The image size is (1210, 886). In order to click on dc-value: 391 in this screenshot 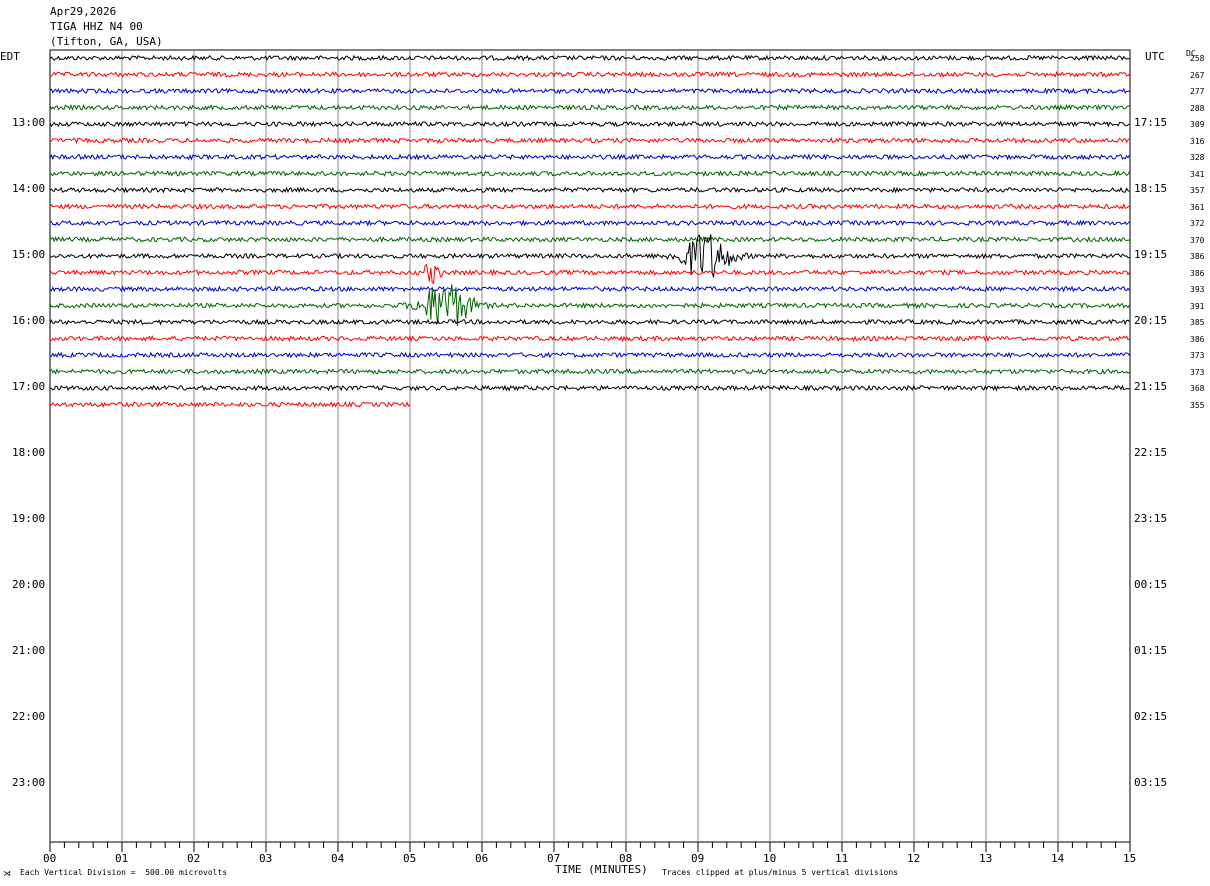, I will do `click(1197, 306)`.